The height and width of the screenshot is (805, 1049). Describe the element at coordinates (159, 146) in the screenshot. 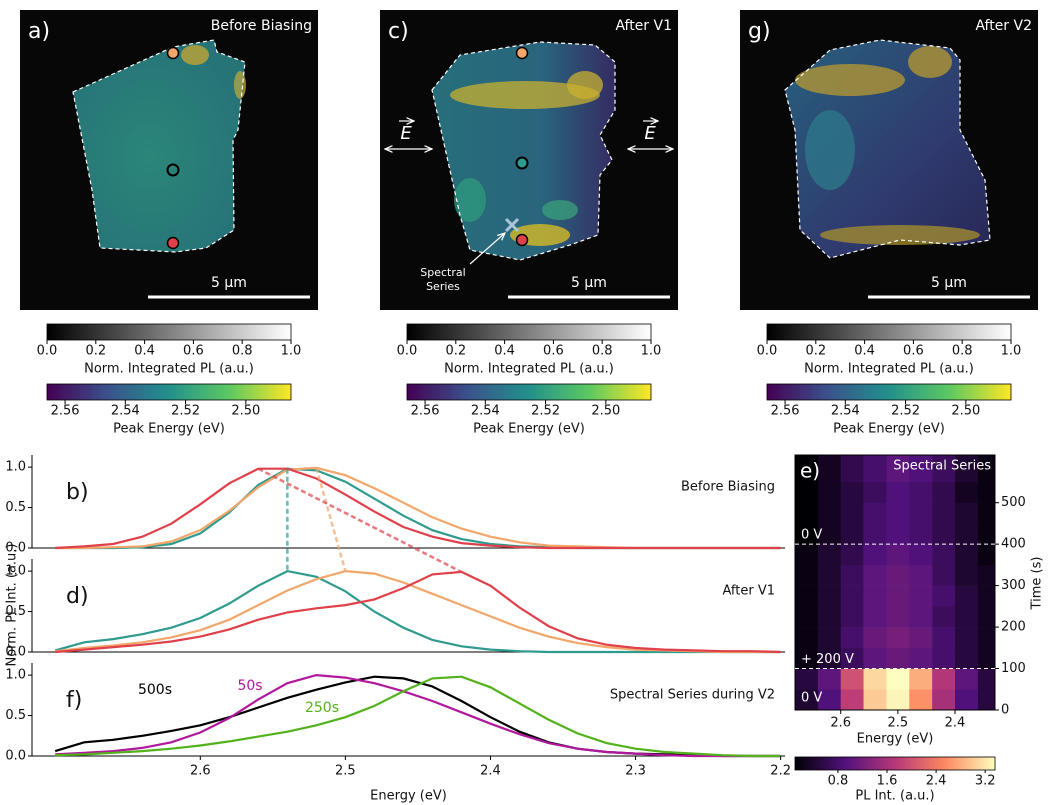

I see `flake` at that location.